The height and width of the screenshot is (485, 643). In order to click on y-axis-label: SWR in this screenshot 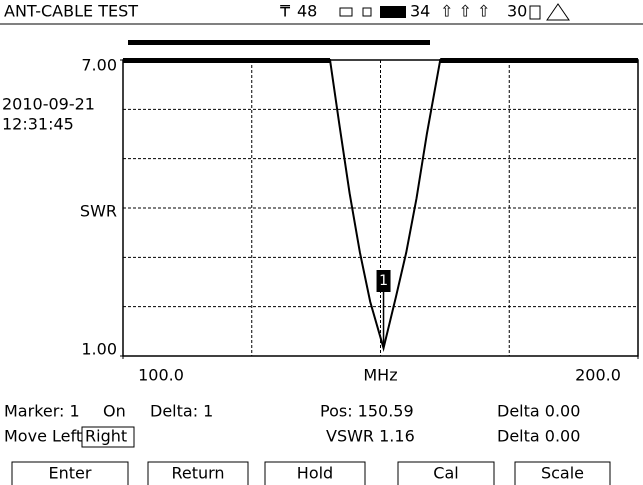, I will do `click(98, 211)`.